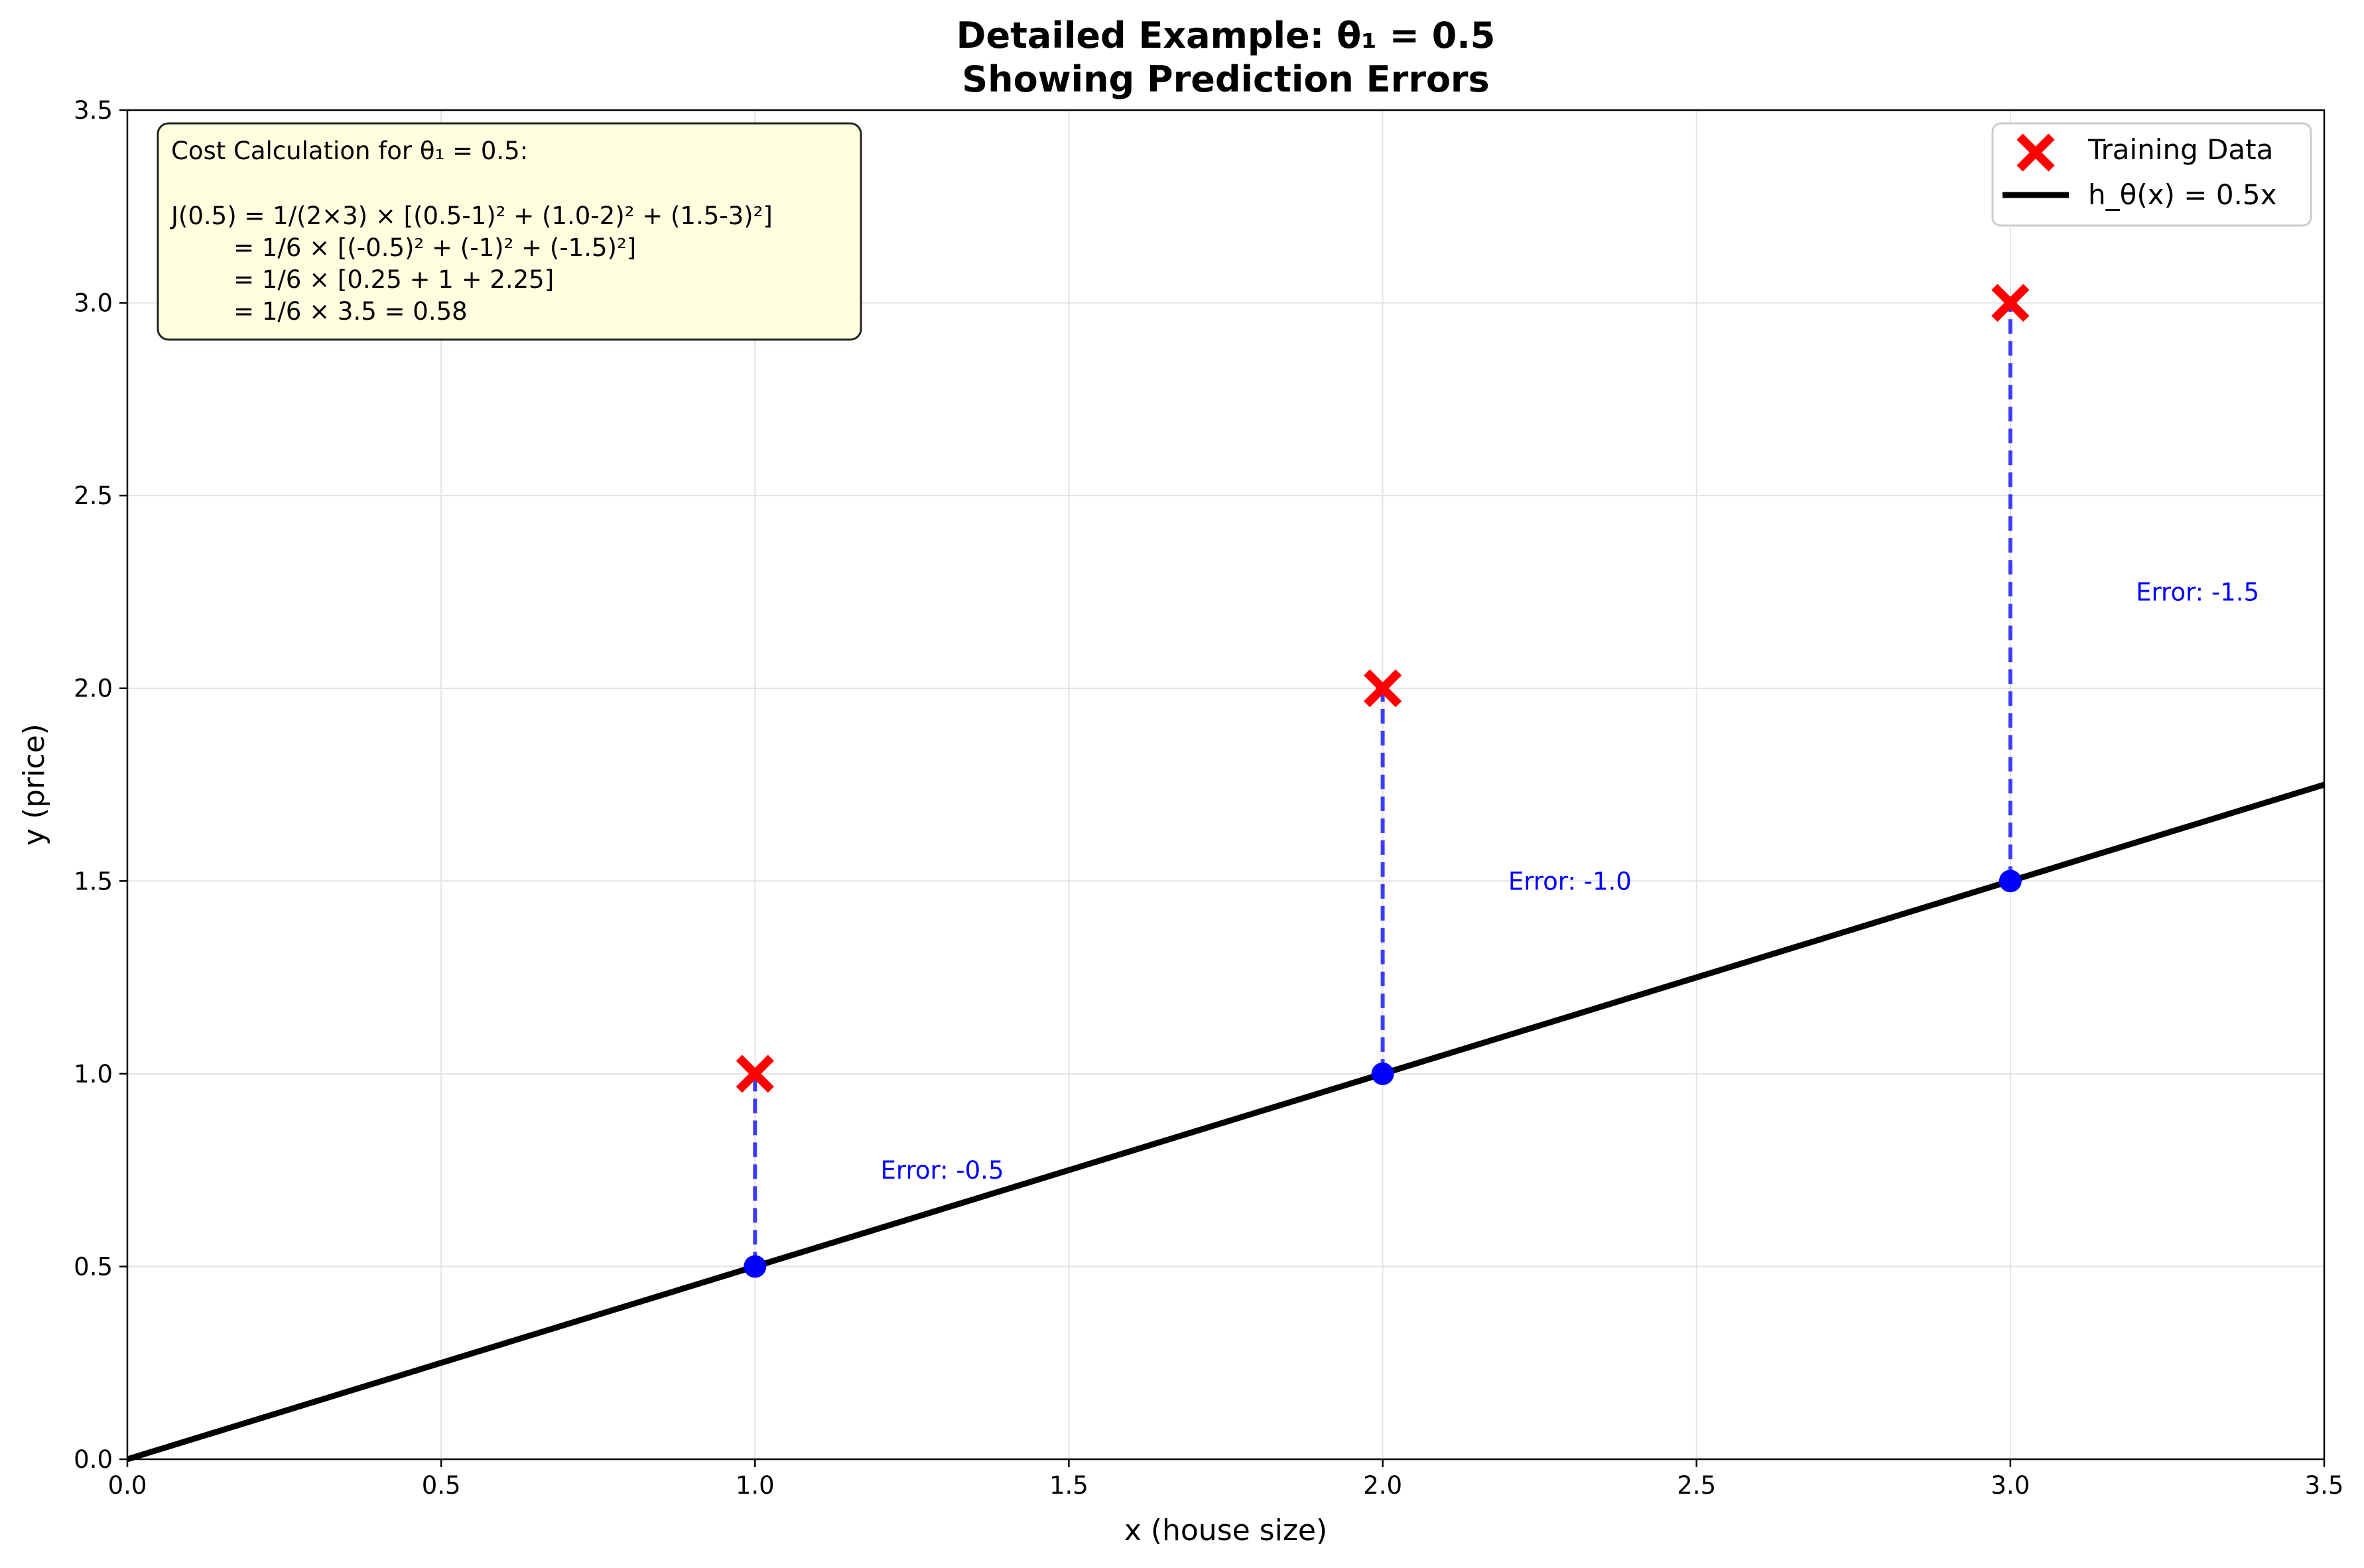 The width and height of the screenshot is (2364, 1568). Describe the element at coordinates (93, 881) in the screenshot. I see `y-tick-label: 1.5` at that location.